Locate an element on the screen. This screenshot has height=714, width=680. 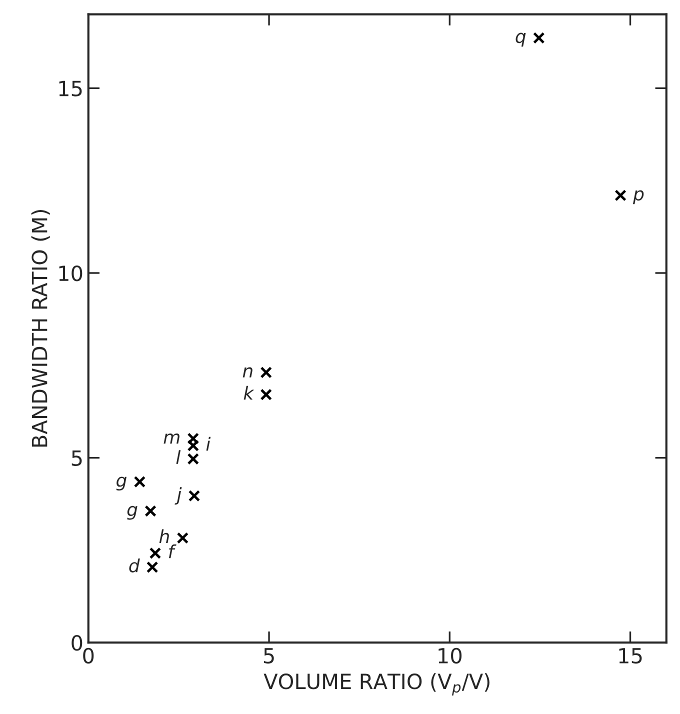
x-tick-label: 15 is located at coordinates (630, 656).